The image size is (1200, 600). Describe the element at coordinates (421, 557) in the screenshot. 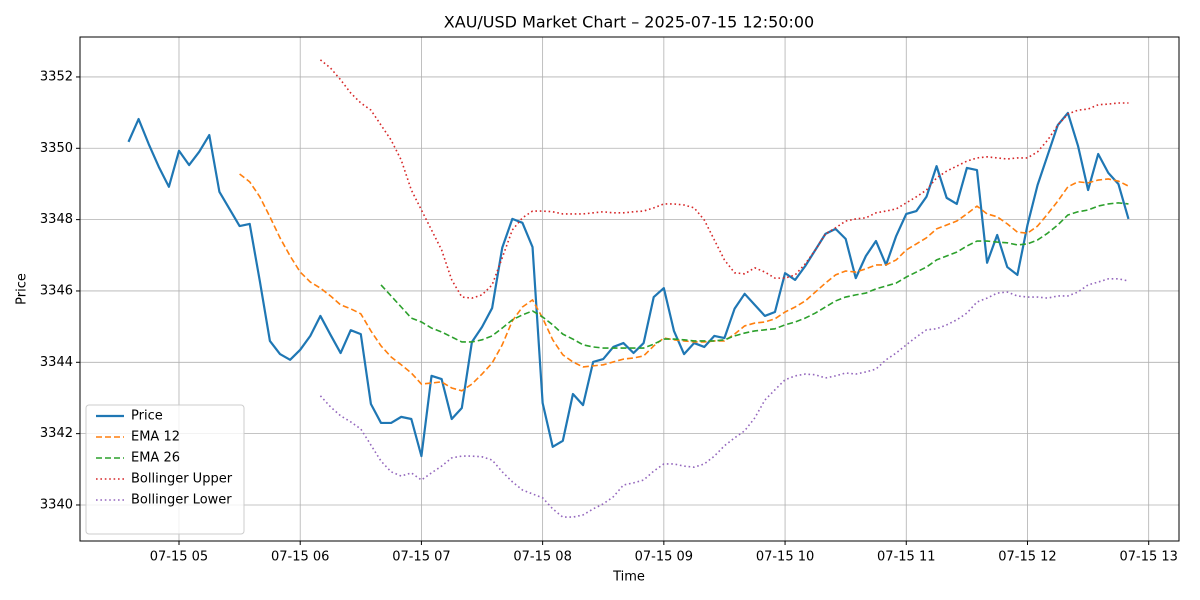

I see `x-tick-label: 07-15 07` at that location.